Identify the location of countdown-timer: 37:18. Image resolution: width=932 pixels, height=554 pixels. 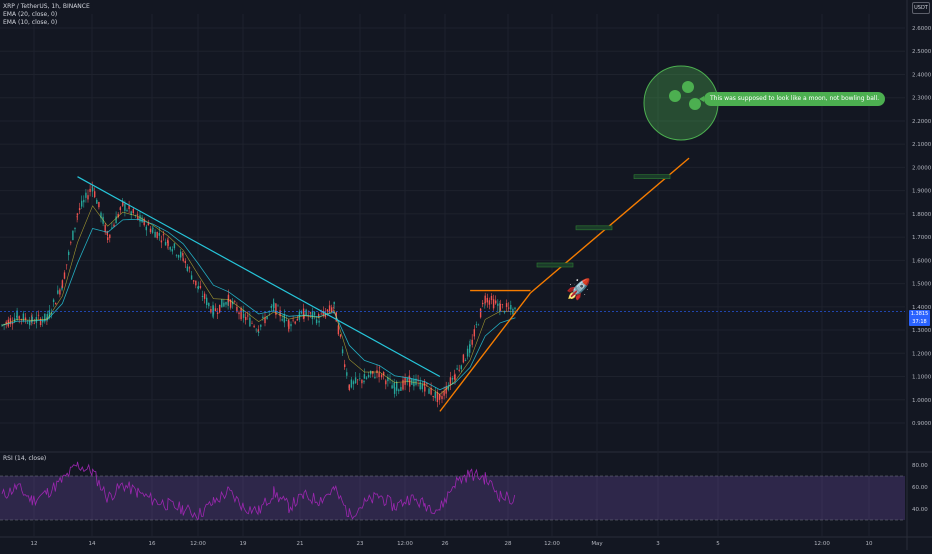
(919, 322).